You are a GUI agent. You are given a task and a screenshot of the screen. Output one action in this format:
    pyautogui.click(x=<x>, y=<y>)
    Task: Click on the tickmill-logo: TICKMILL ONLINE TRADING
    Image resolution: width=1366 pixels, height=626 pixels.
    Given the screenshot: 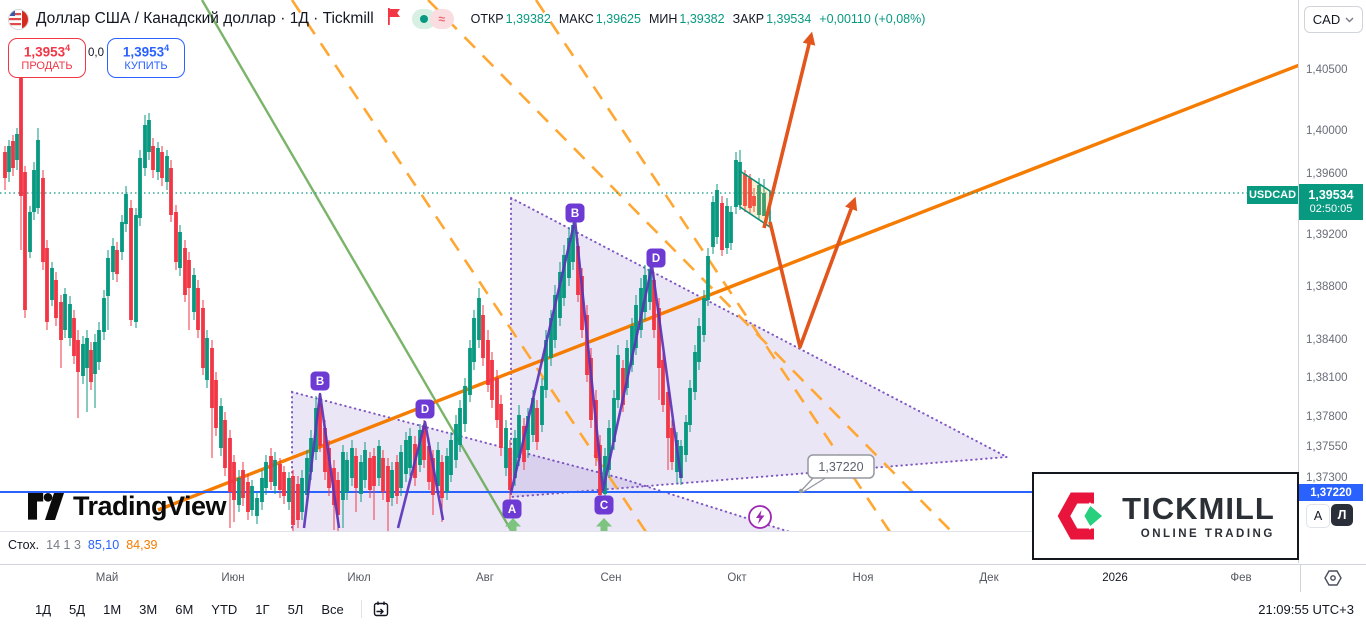 What is the action you would take?
    pyautogui.click(x=1165, y=516)
    